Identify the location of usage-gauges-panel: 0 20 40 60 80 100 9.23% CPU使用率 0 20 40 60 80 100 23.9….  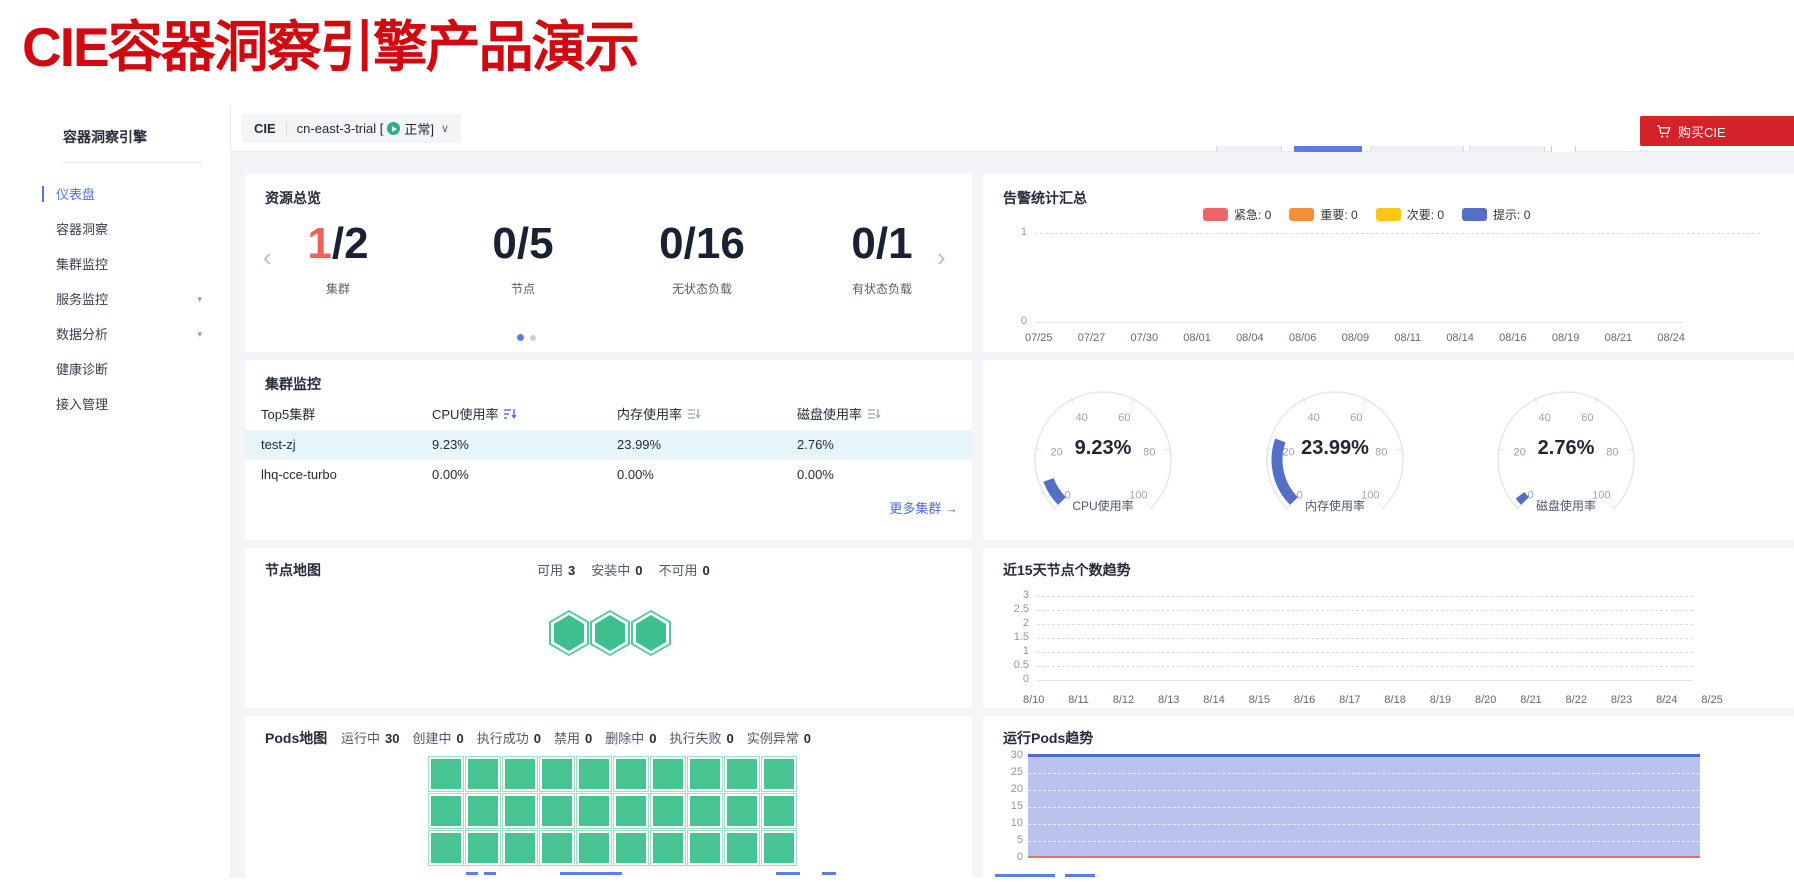
(1388, 450).